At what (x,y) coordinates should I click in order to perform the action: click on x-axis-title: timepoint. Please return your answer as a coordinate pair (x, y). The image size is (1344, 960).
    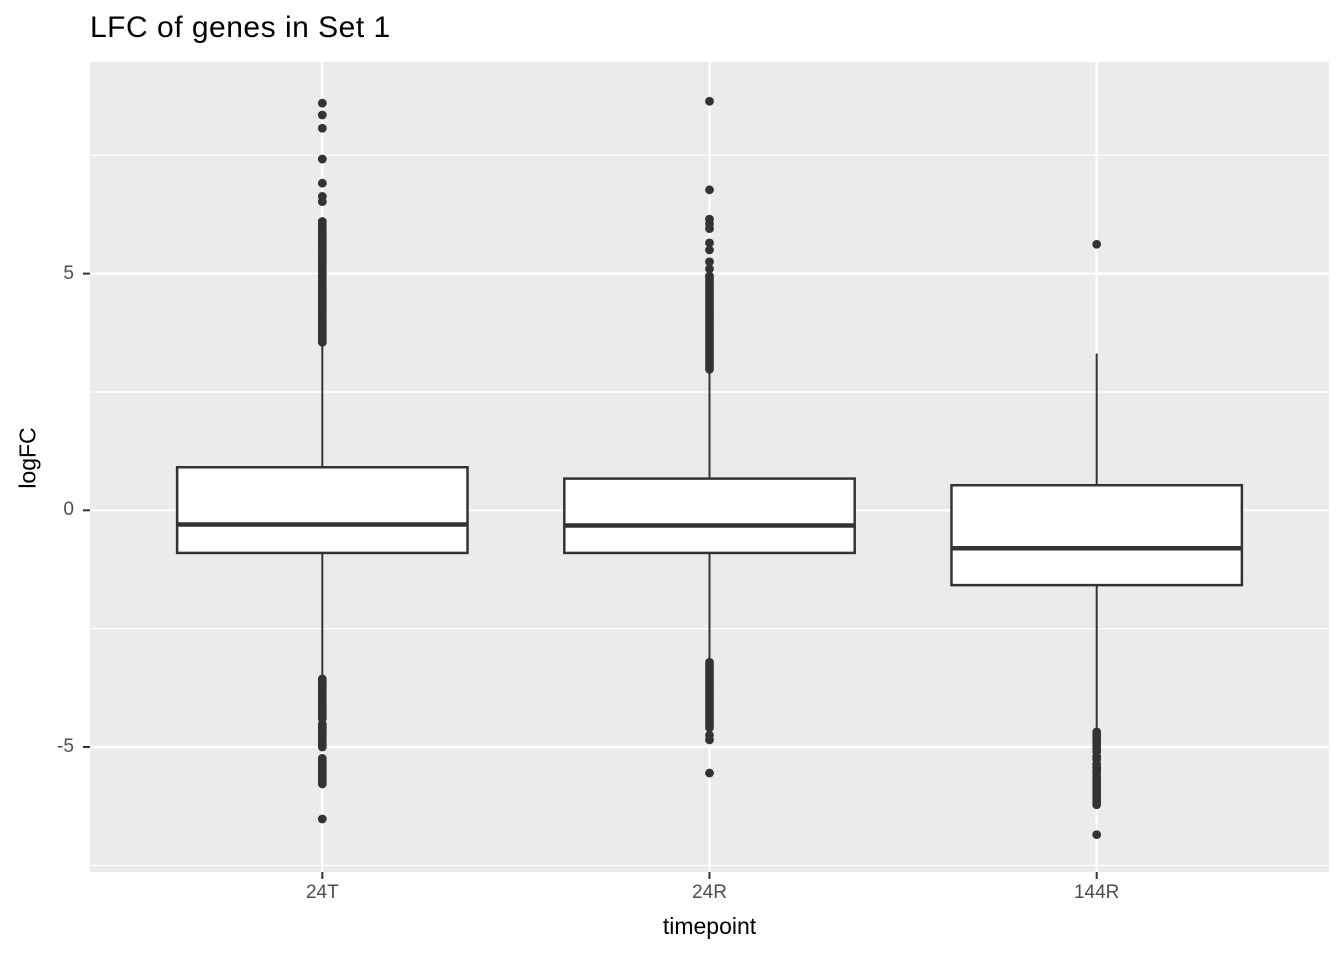
    Looking at the image, I should click on (709, 926).